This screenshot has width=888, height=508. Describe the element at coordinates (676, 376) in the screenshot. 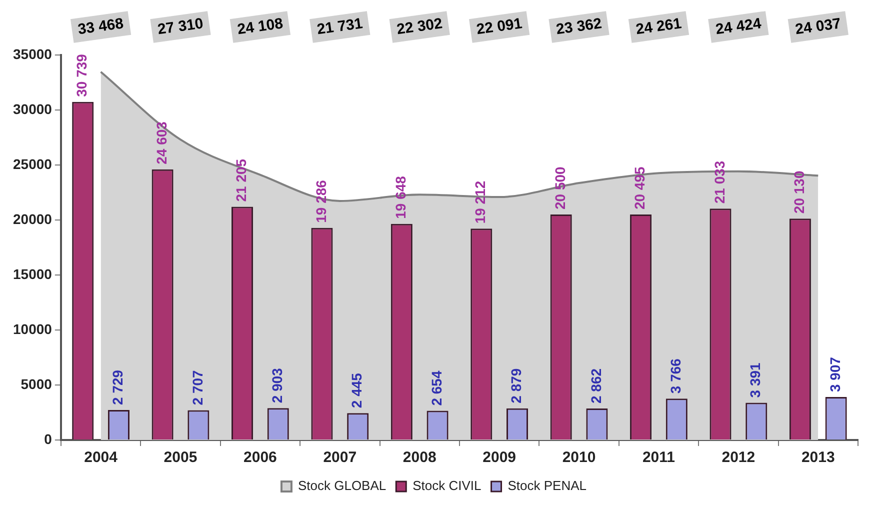

I see `data-label: 3 766` at that location.